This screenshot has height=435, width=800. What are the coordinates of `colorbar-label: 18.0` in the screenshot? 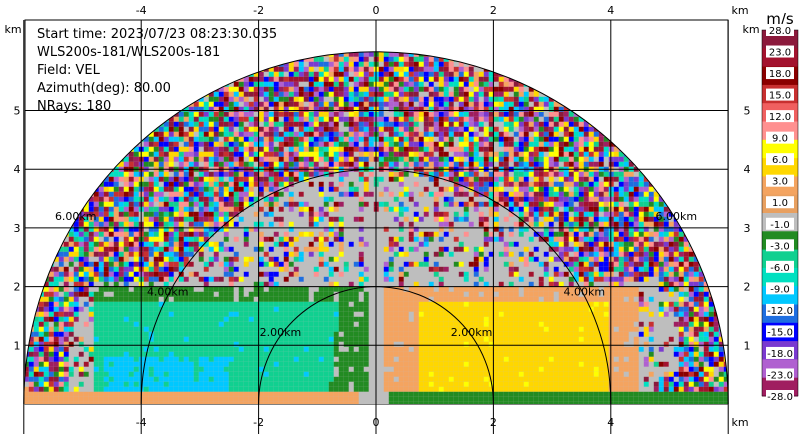 It's located at (780, 74).